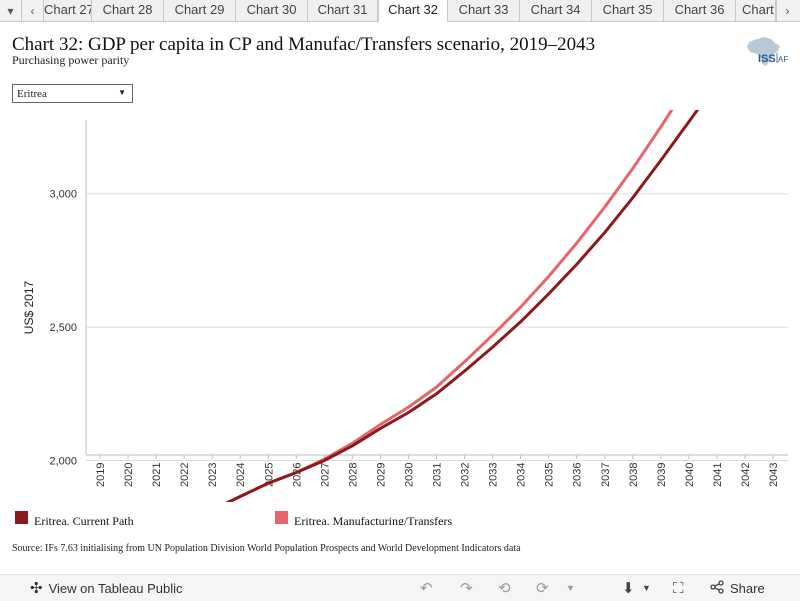 This screenshot has width=800, height=601. Describe the element at coordinates (438, 475) in the screenshot. I see `x-tick-label: 2031` at that location.